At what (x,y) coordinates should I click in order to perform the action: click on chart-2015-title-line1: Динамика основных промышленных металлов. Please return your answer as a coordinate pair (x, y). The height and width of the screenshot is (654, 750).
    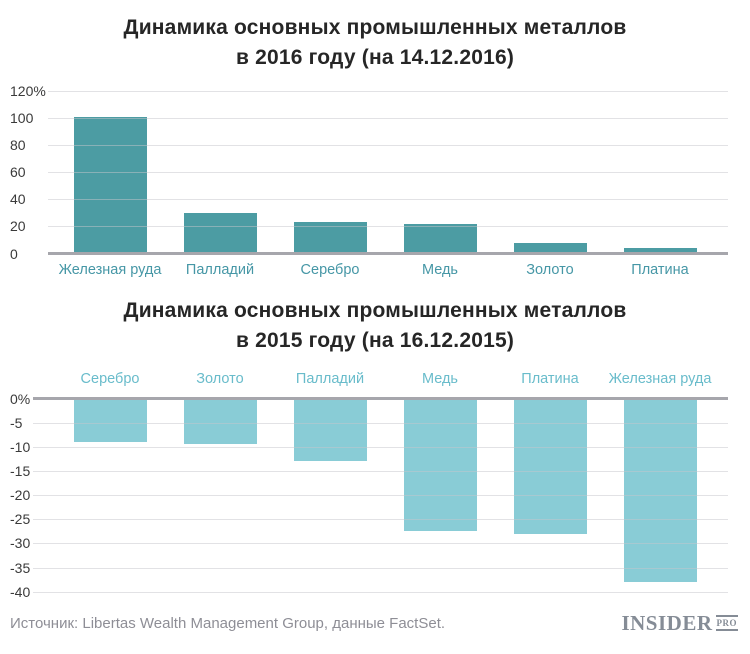
    Looking at the image, I should click on (375, 310).